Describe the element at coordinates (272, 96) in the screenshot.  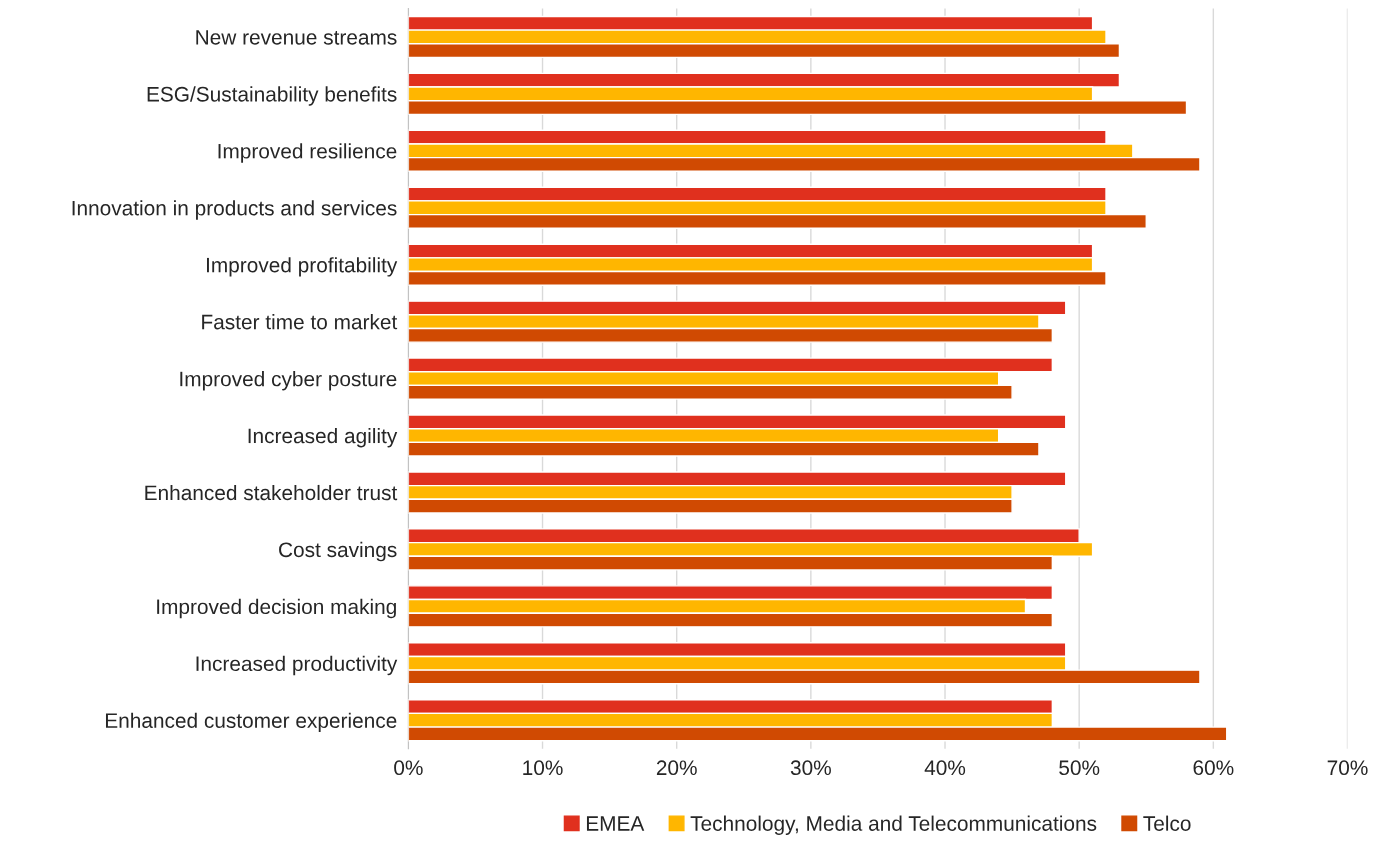
I see `y-tick-label: ESG/Sustainability benefits` at that location.